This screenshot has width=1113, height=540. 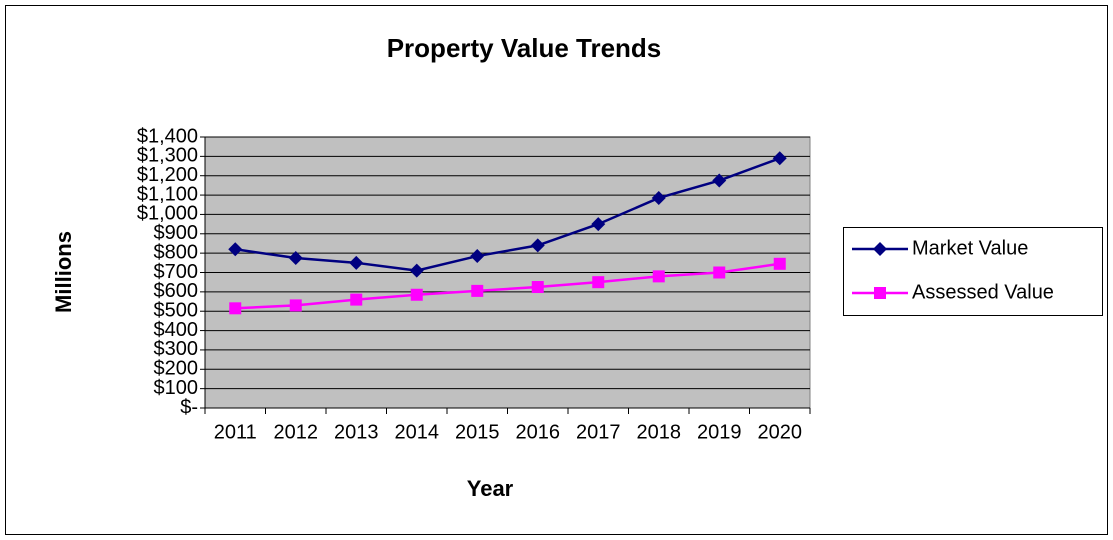 What do you see at coordinates (477, 432) in the screenshot?
I see `x-tick-label: 2015` at bounding box center [477, 432].